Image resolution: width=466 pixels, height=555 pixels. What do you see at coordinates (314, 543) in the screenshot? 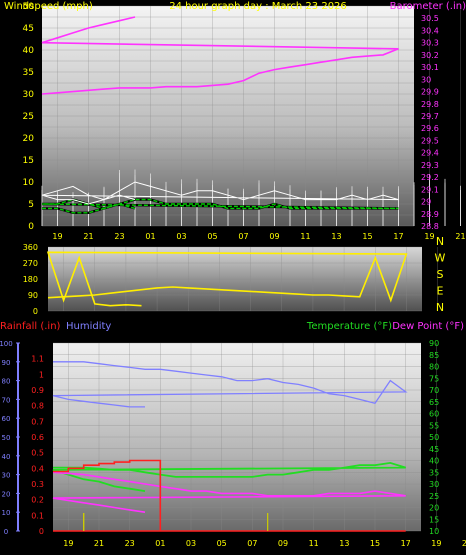
I see `rain-x-tick-label: 11` at bounding box center [314, 543].